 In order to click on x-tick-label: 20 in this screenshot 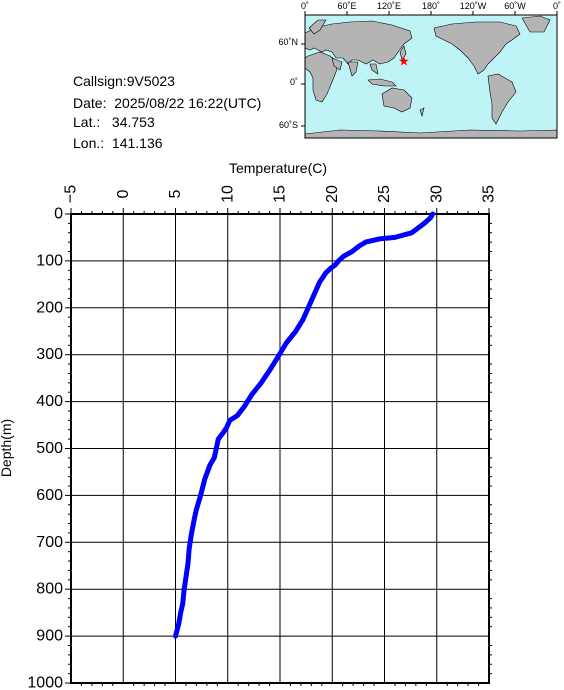, I will do `click(332, 194)`.